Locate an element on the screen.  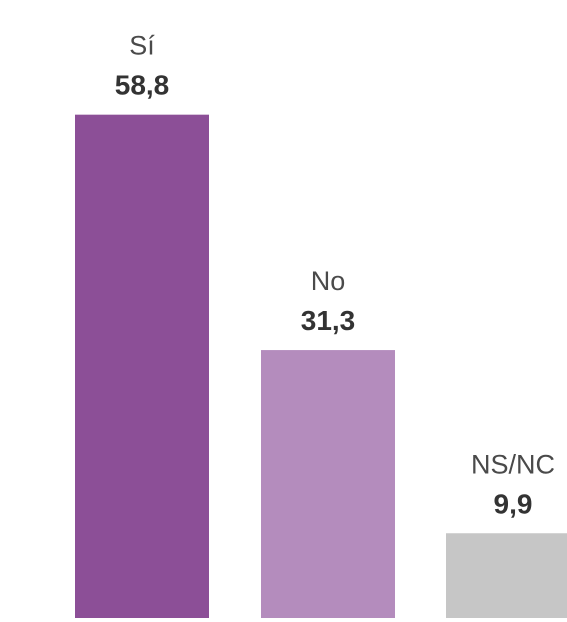
value-label-ns-nc: 9,9 is located at coordinates (513, 503).